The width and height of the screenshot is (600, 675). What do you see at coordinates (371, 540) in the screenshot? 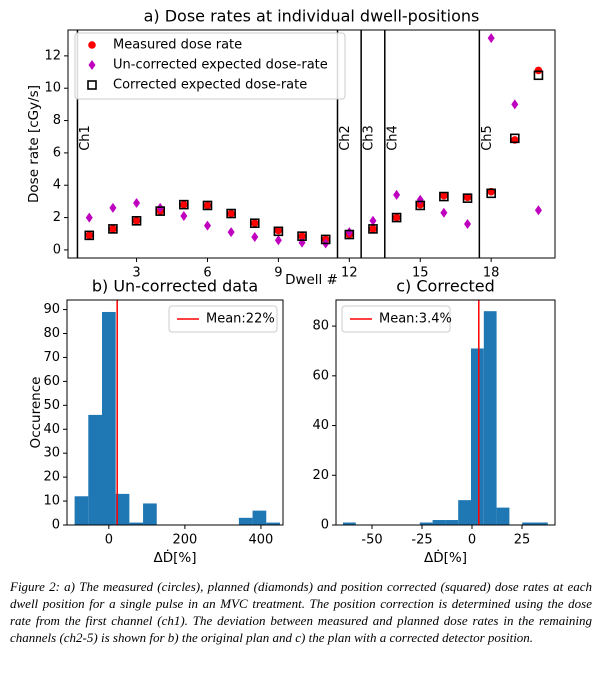
I see `x-tick-label: -50` at bounding box center [371, 540].